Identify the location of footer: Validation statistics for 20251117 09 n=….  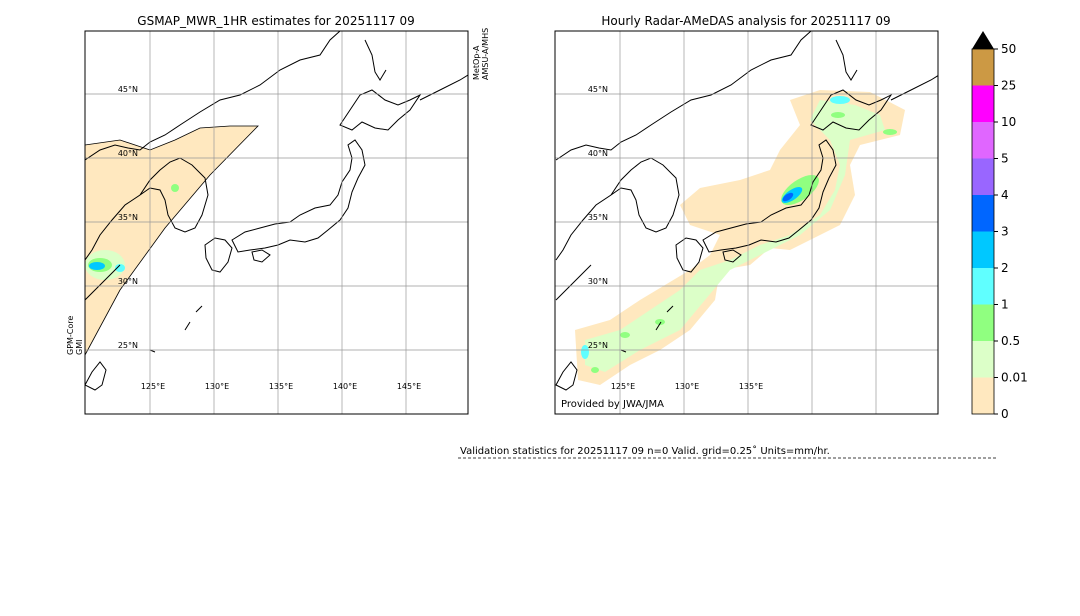
(645, 451).